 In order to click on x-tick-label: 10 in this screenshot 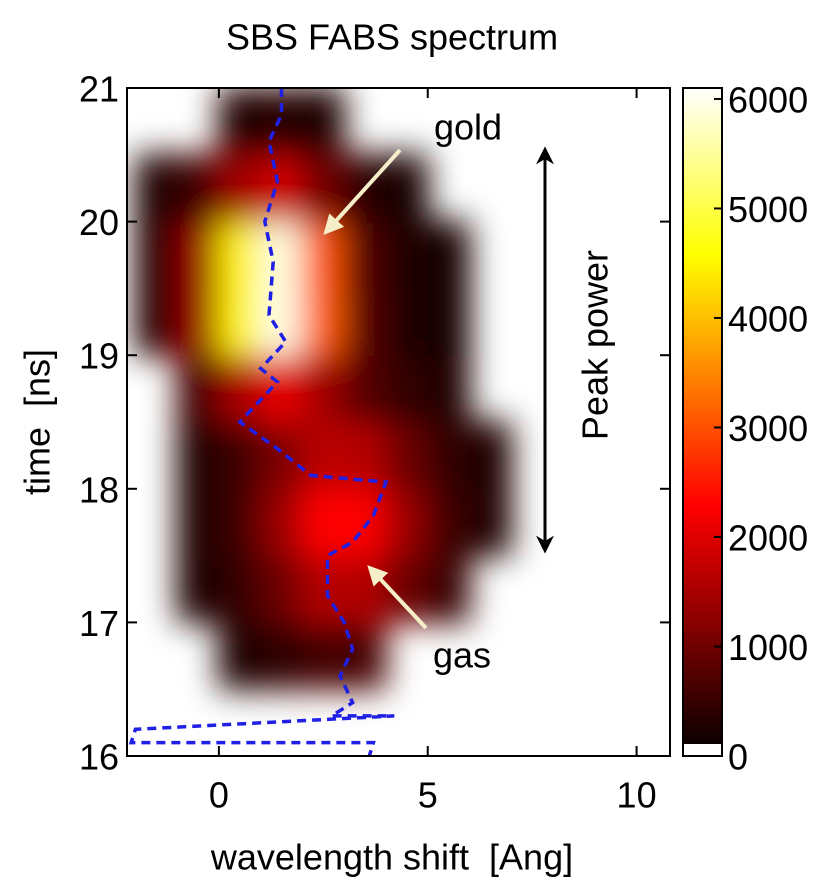, I will do `click(637, 795)`.